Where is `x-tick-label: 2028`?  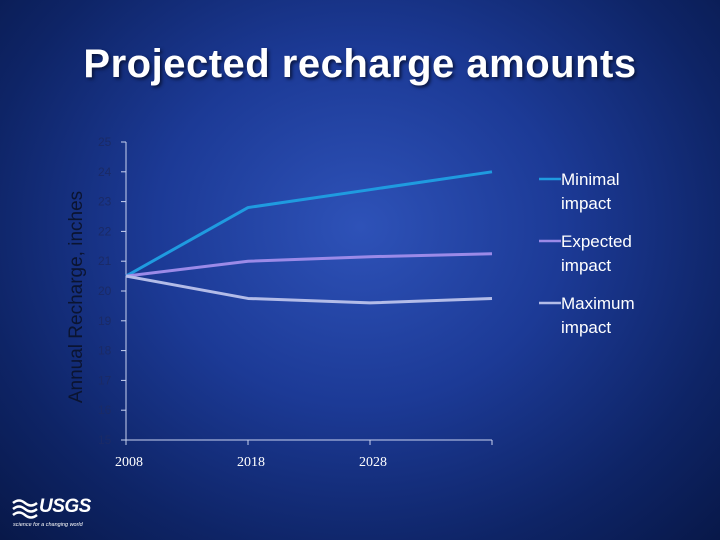 x-tick-label: 2028 is located at coordinates (373, 462).